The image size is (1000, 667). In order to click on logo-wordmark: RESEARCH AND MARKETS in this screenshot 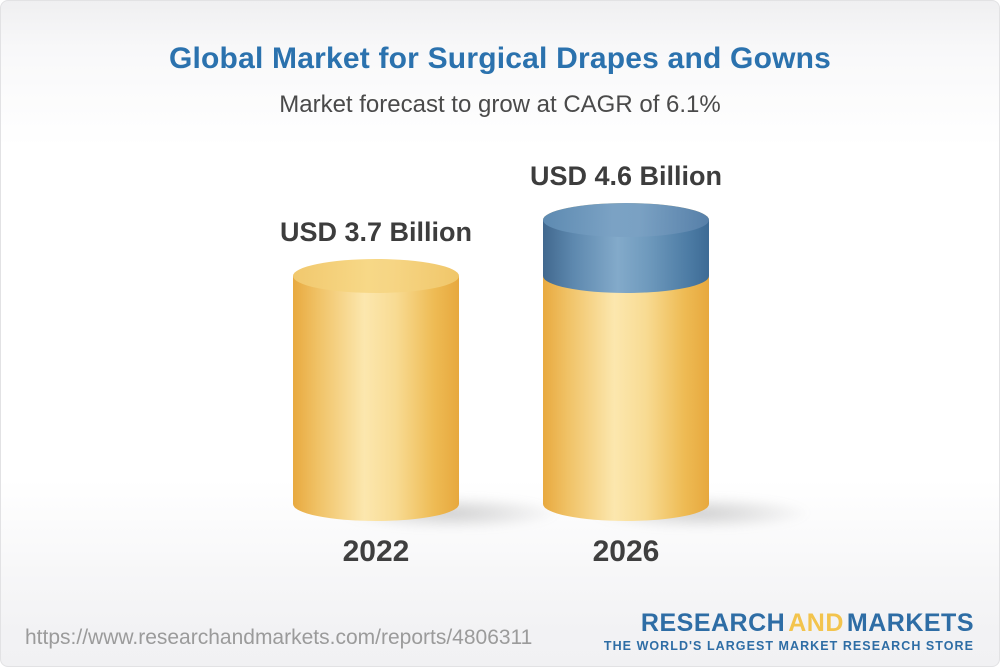, I will do `click(789, 623)`.